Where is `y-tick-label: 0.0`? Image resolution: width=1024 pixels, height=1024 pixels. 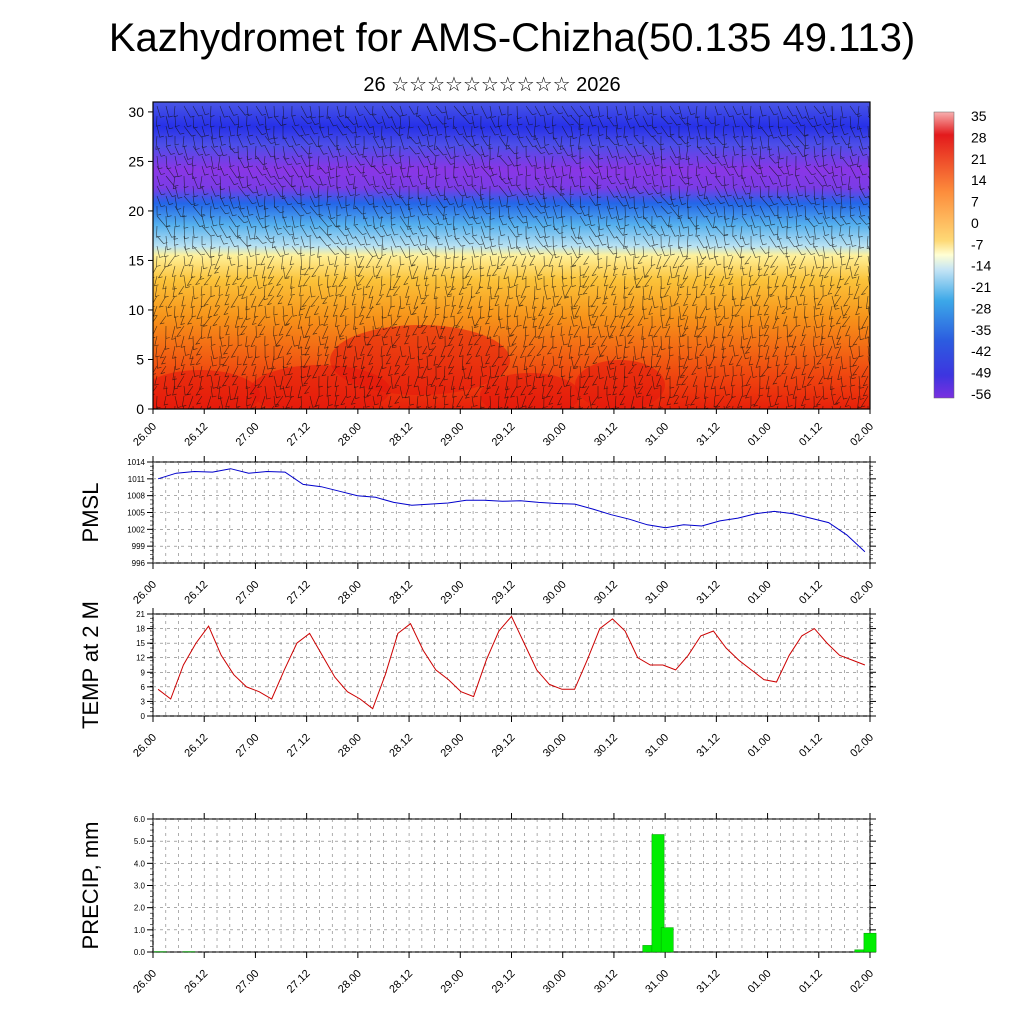 y-tick-label: 0.0 is located at coordinates (140, 952).